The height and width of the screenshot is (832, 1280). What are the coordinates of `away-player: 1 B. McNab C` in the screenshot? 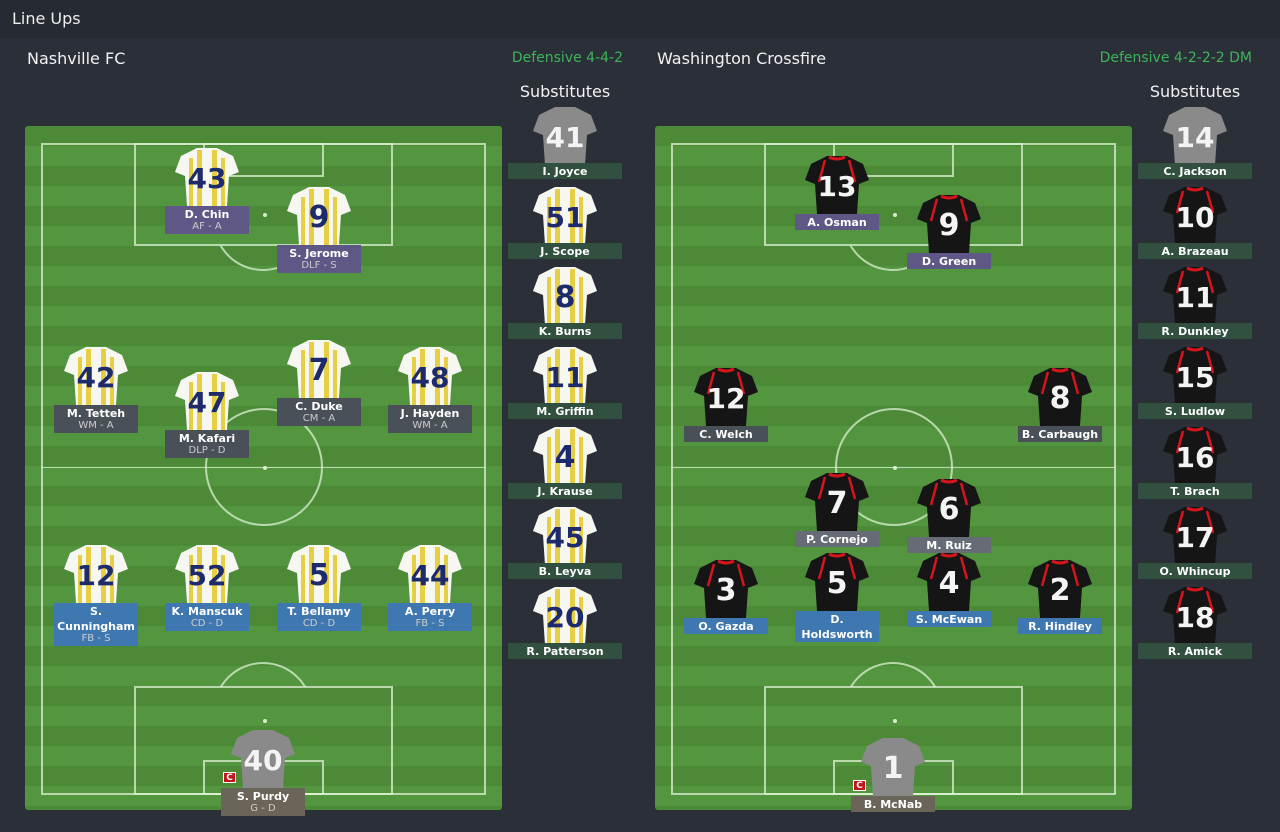 It's located at (893, 779).